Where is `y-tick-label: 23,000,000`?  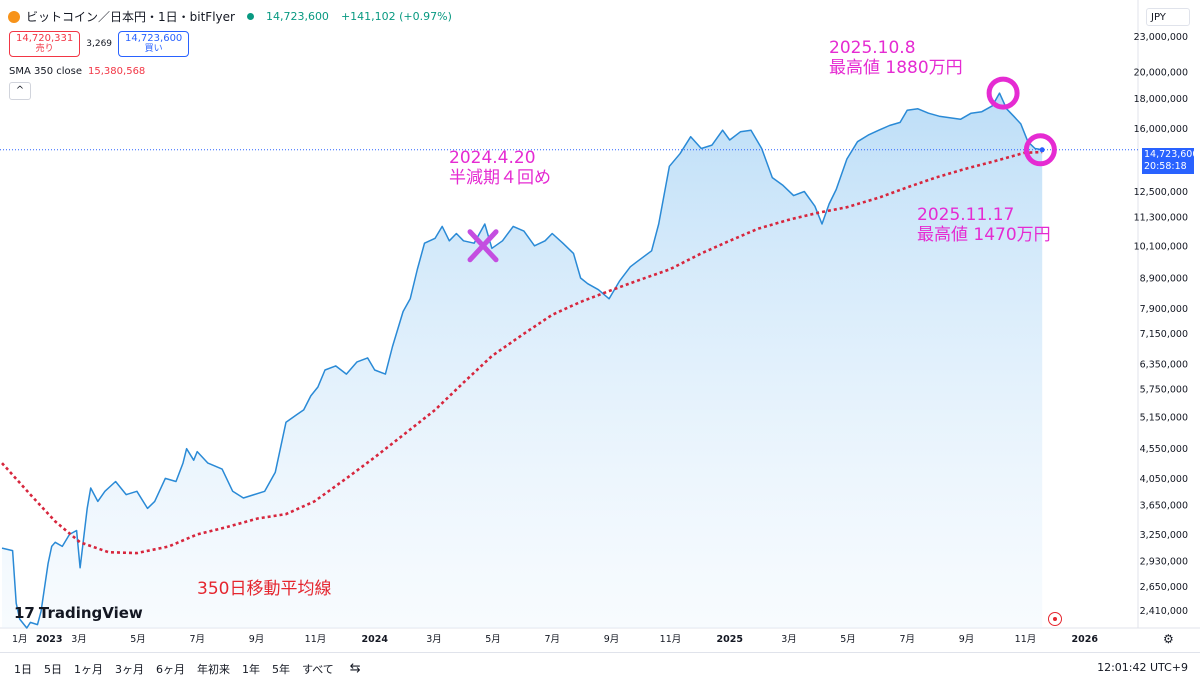
y-tick-label: 23,000,000 is located at coordinates (1161, 37).